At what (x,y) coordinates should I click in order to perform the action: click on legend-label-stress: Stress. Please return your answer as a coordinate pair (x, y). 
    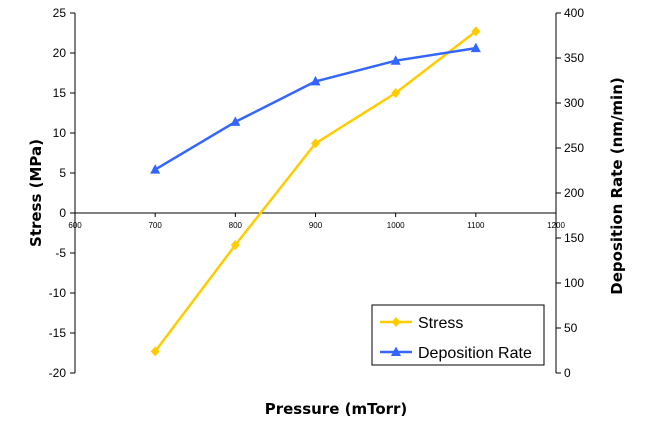
    Looking at the image, I should click on (440, 323).